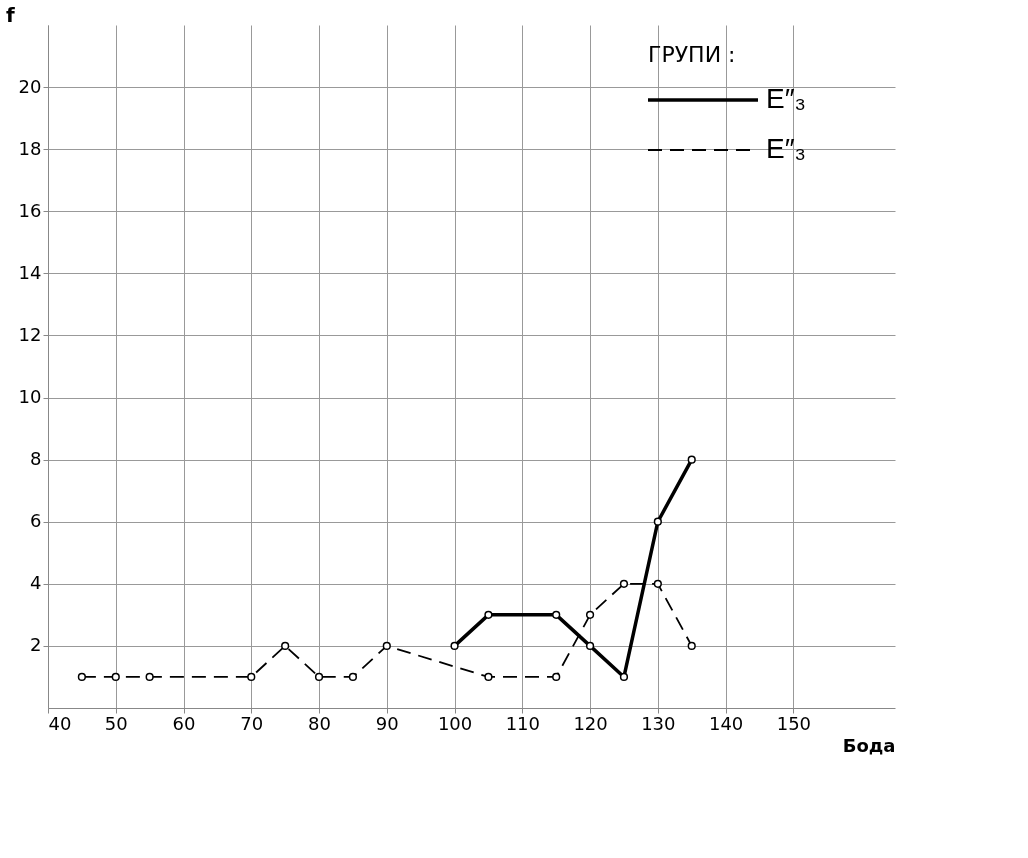 Image resolution: width=1028 pixels, height=858 pixels. Describe the element at coordinates (387, 723) in the screenshot. I see `x-tick-label: 90` at that location.